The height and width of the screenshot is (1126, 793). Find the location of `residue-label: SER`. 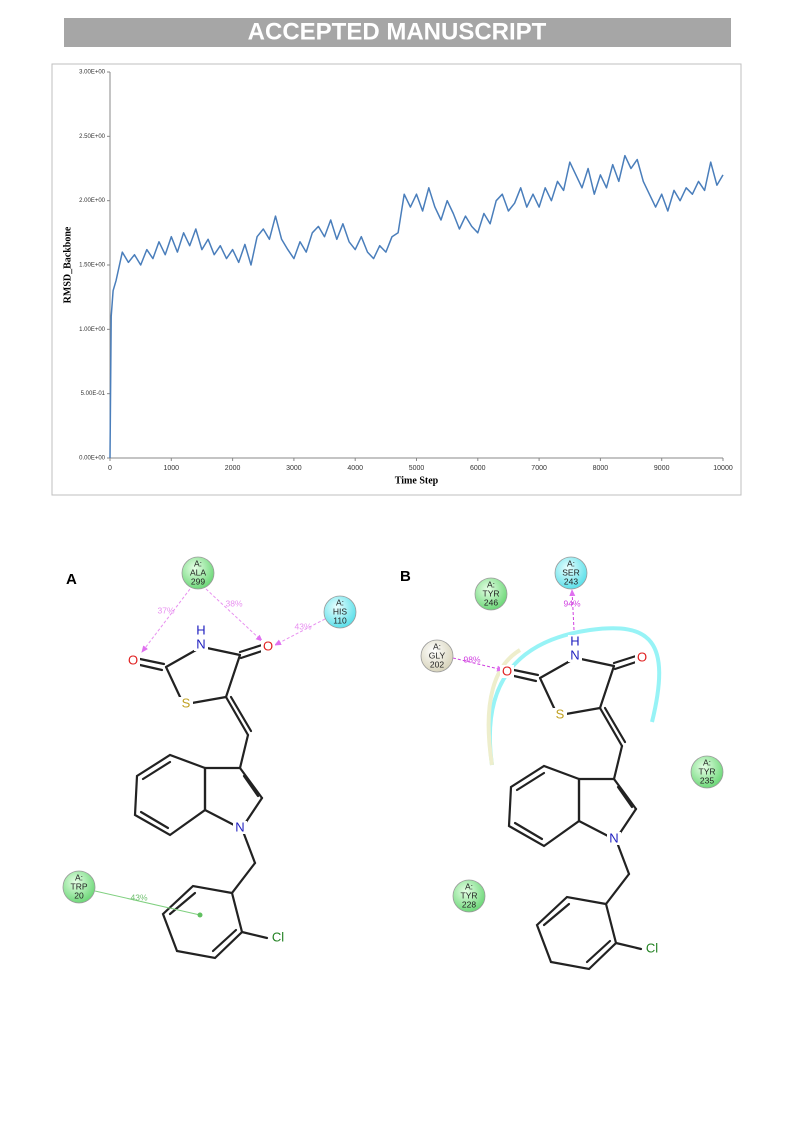

residue-label: SER is located at coordinates (570, 572).